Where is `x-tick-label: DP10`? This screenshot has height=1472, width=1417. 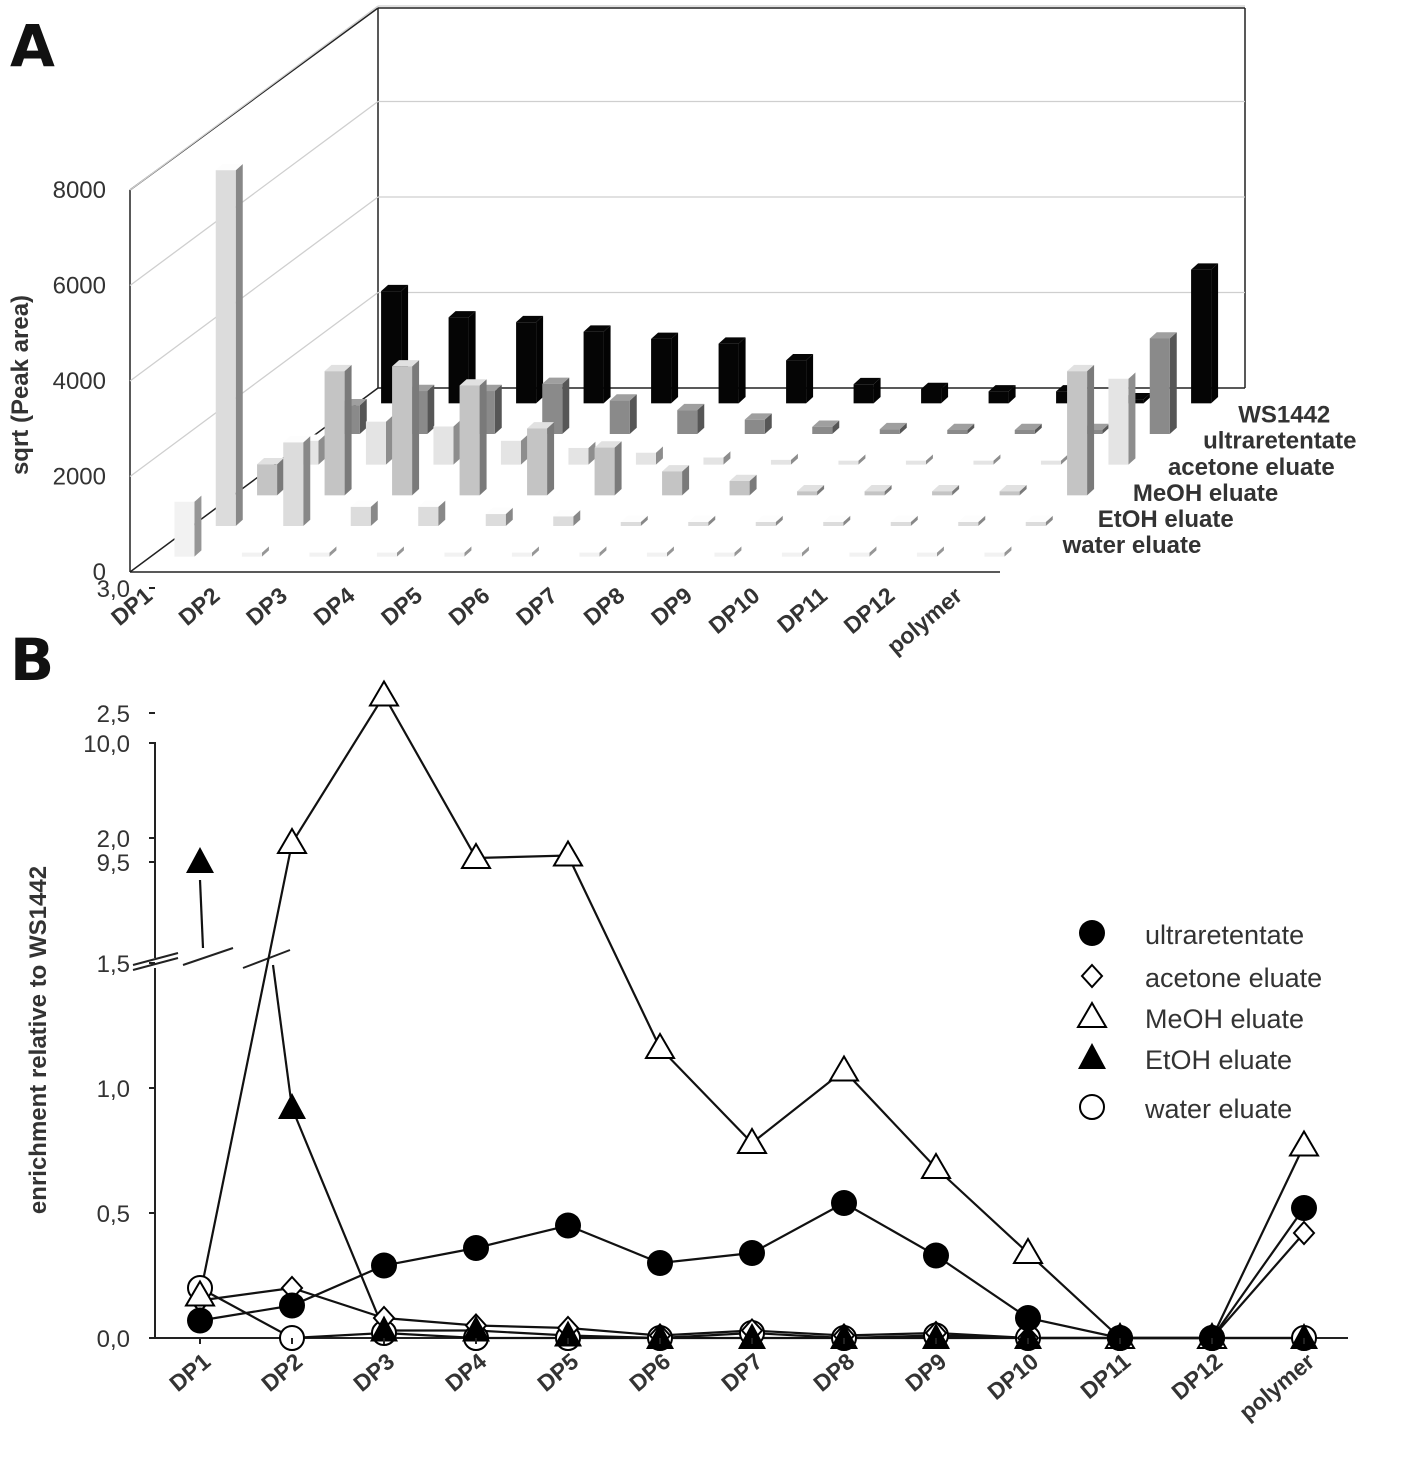
x-tick-label: DP10 is located at coordinates (734, 610).